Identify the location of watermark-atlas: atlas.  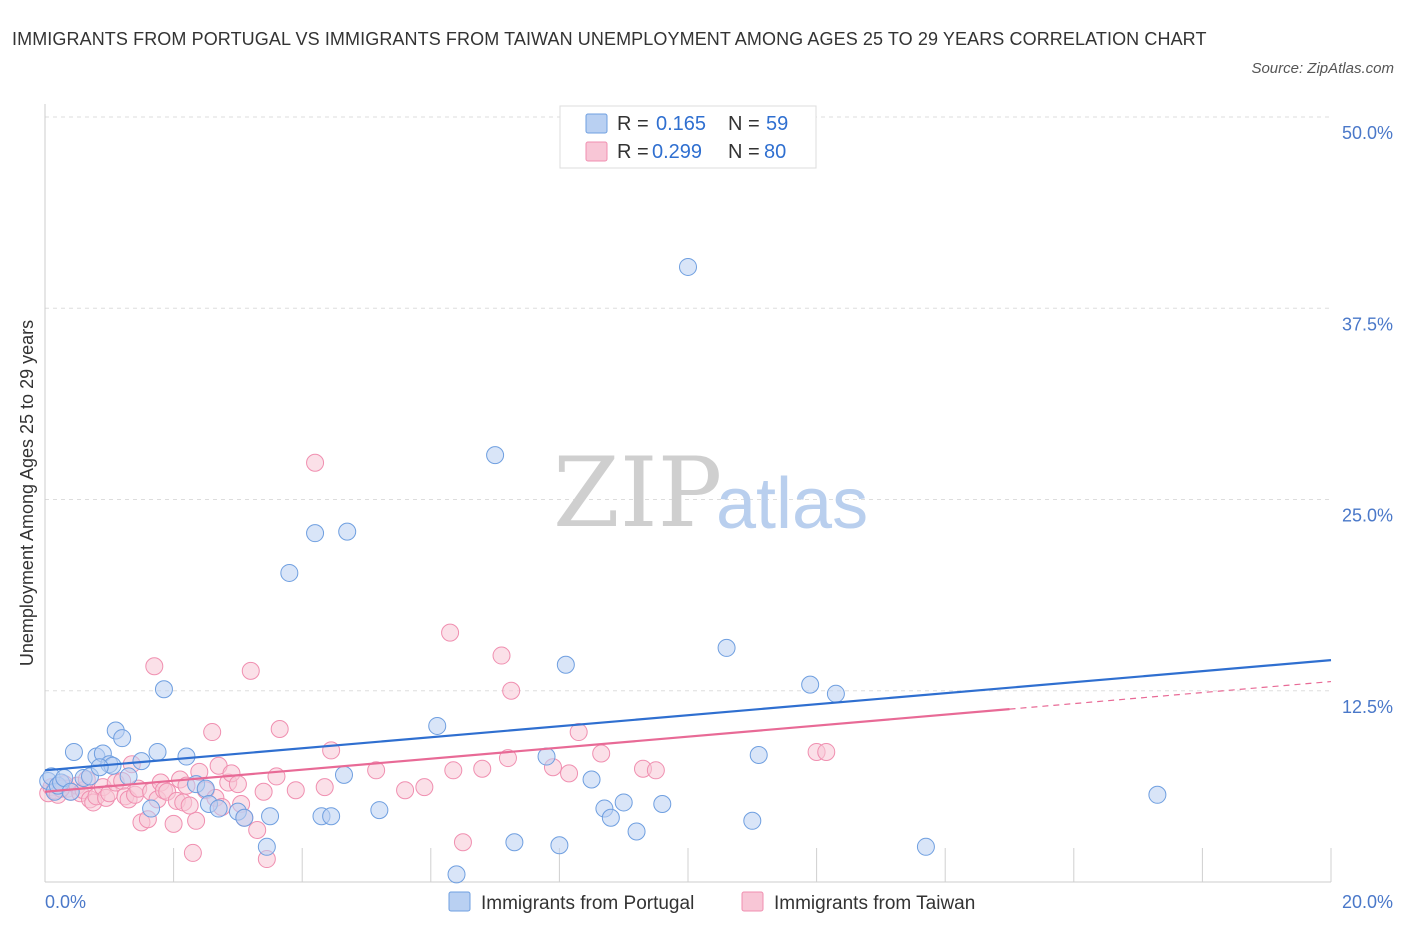
(792, 504).